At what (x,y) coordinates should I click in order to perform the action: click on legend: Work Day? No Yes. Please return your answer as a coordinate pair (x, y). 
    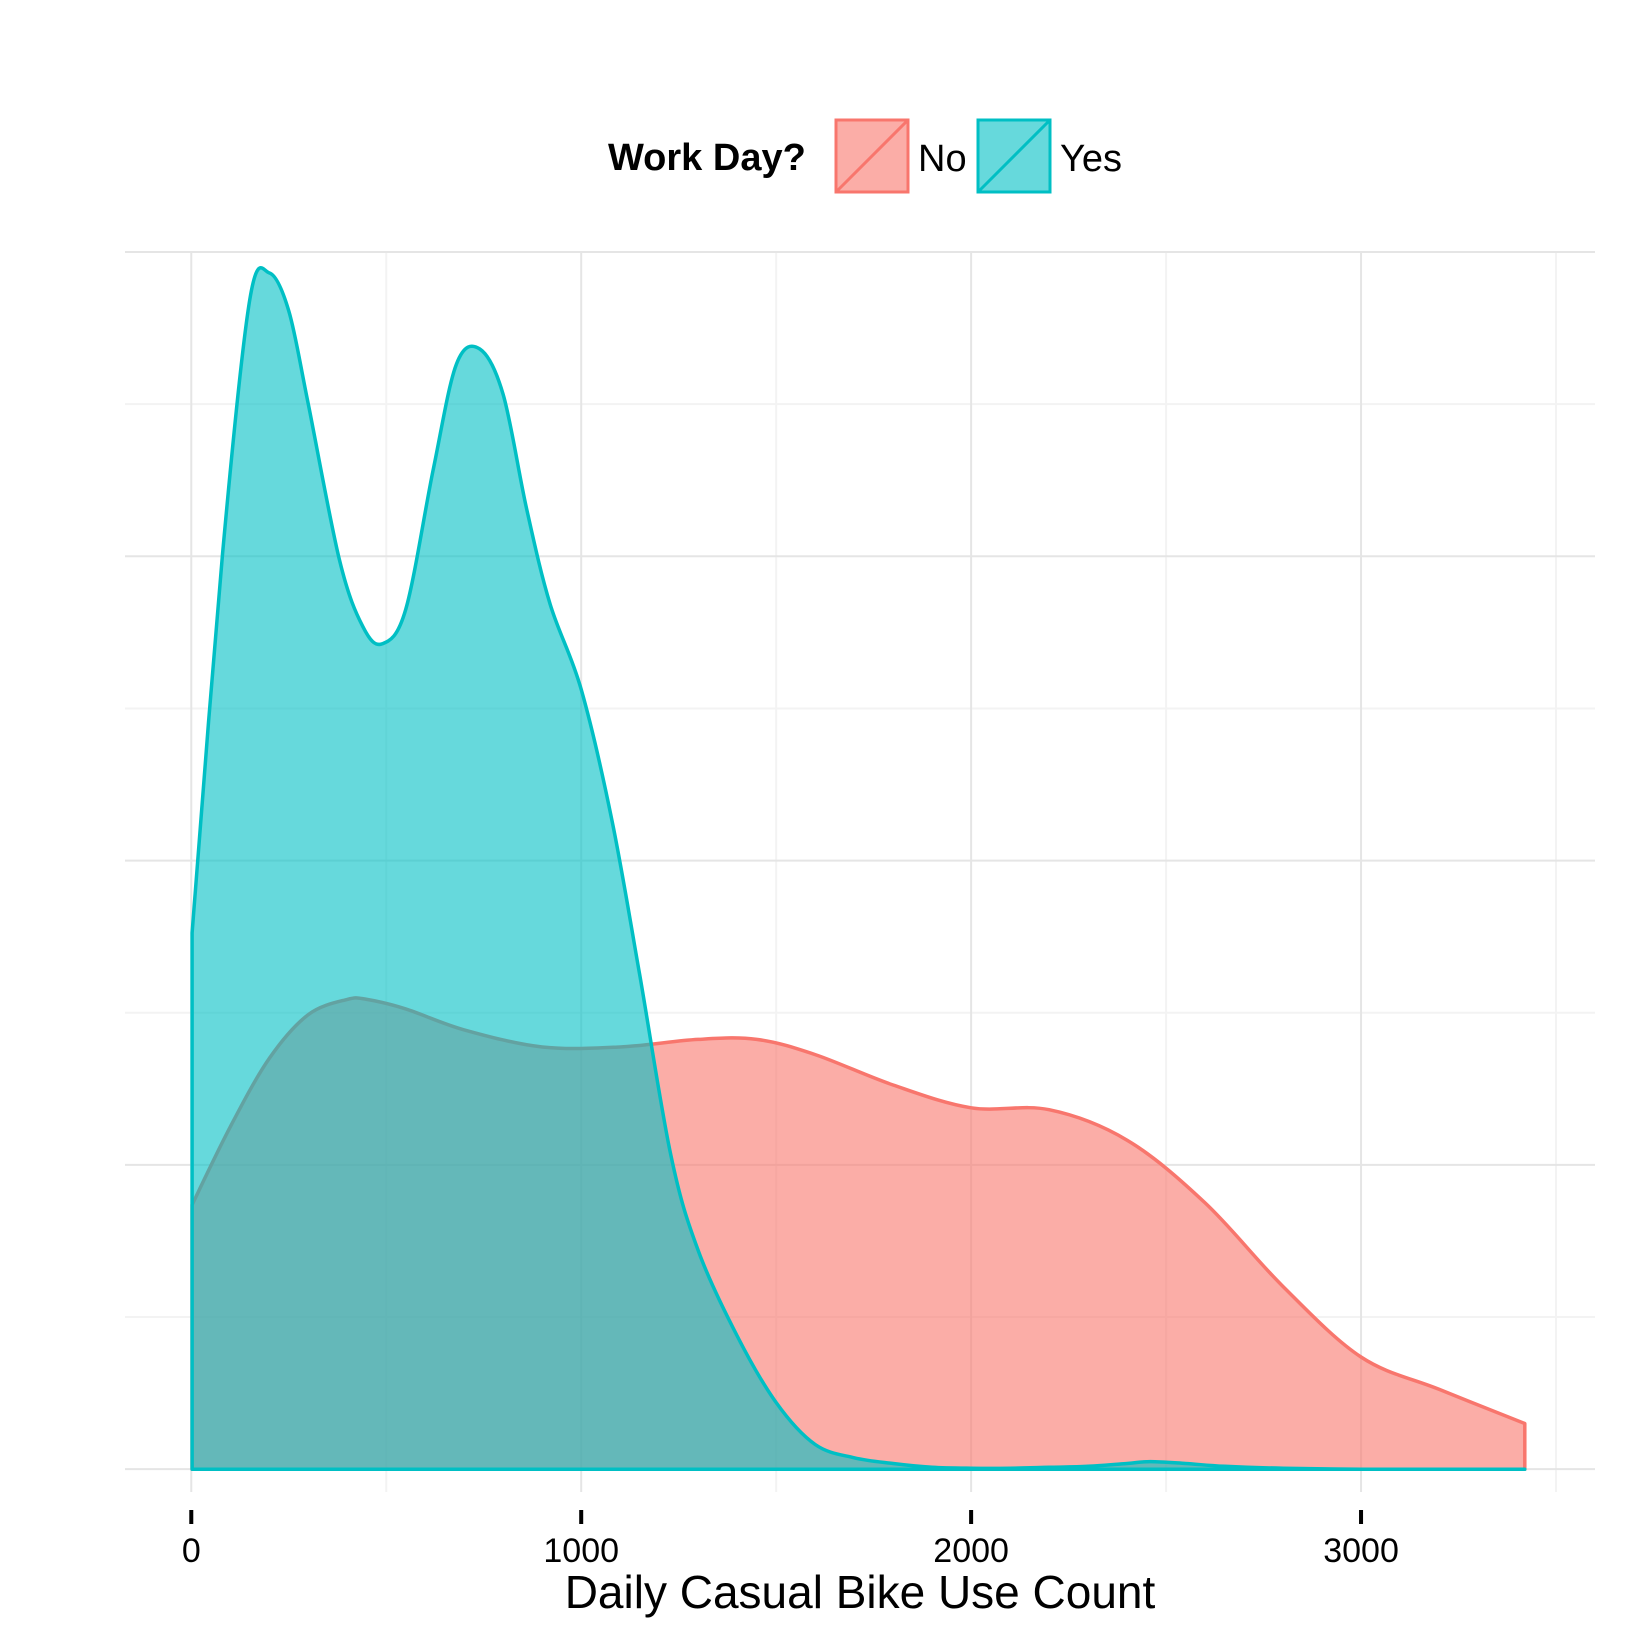
    Looking at the image, I should click on (865, 156).